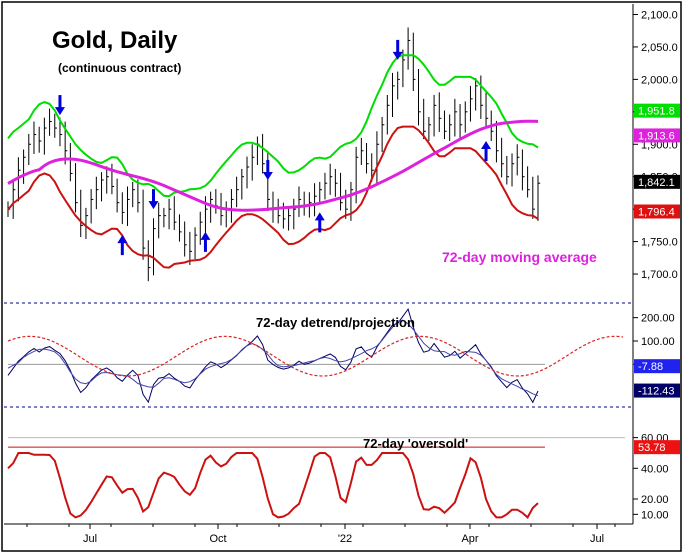 The width and height of the screenshot is (684, 554). What do you see at coordinates (659, 15) in the screenshot?
I see `y-tick-label: 2,100.0` at bounding box center [659, 15].